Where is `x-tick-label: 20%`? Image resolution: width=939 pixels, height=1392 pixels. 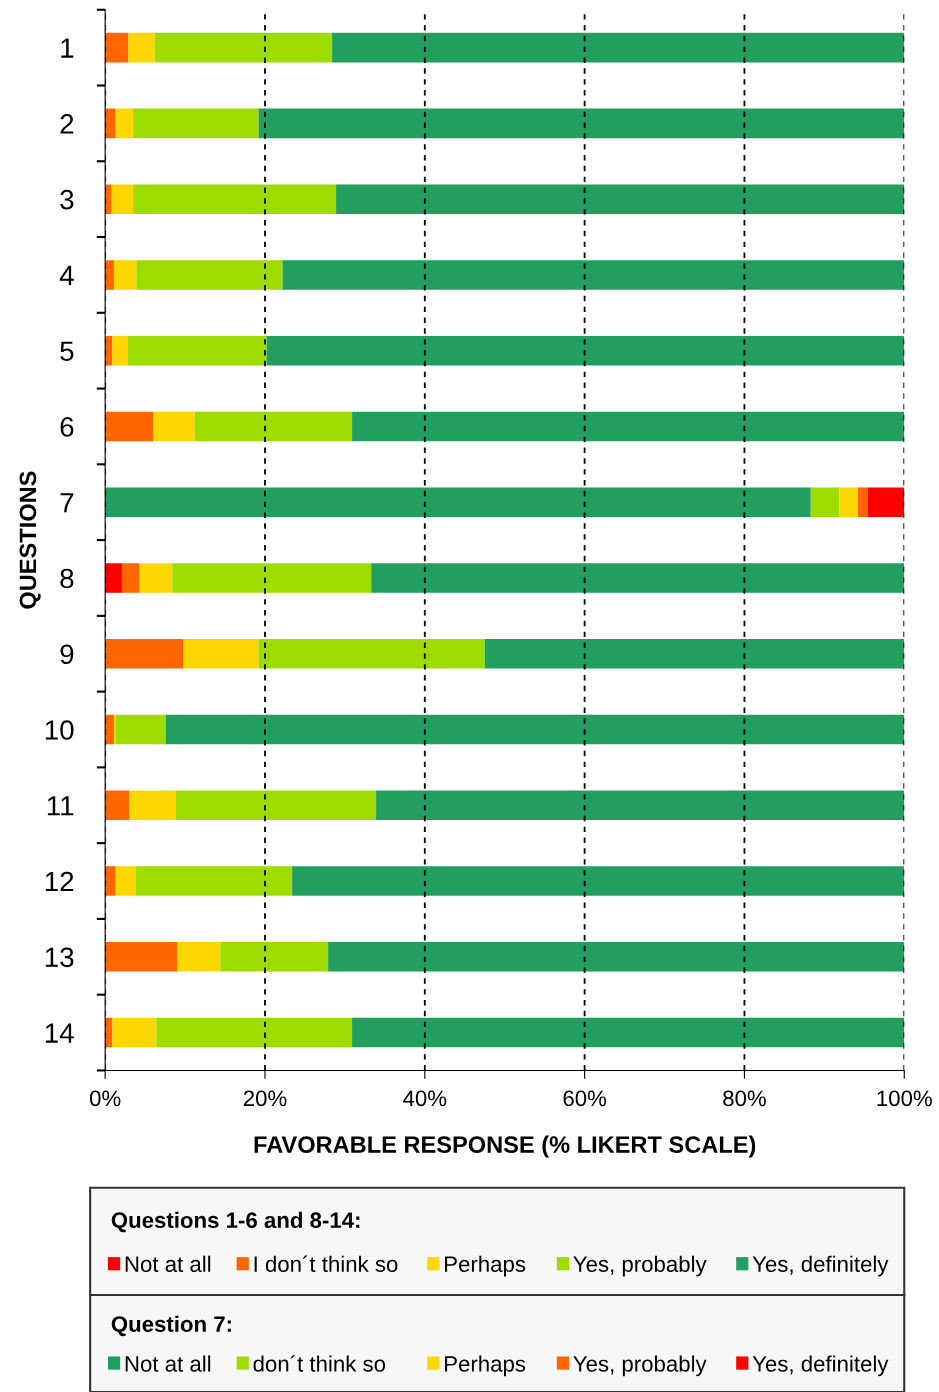
x-tick-label: 20% is located at coordinates (265, 1098).